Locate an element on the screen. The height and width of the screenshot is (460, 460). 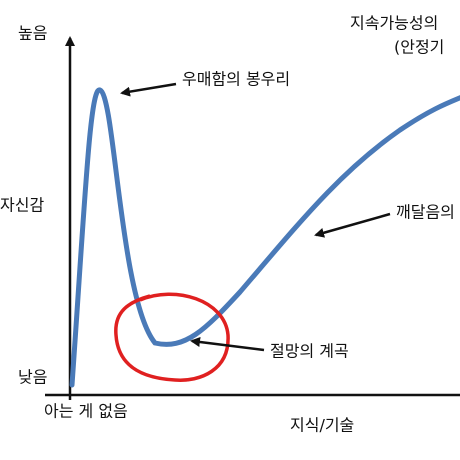
annotation: 지속가능성의 is located at coordinates (394, 23).